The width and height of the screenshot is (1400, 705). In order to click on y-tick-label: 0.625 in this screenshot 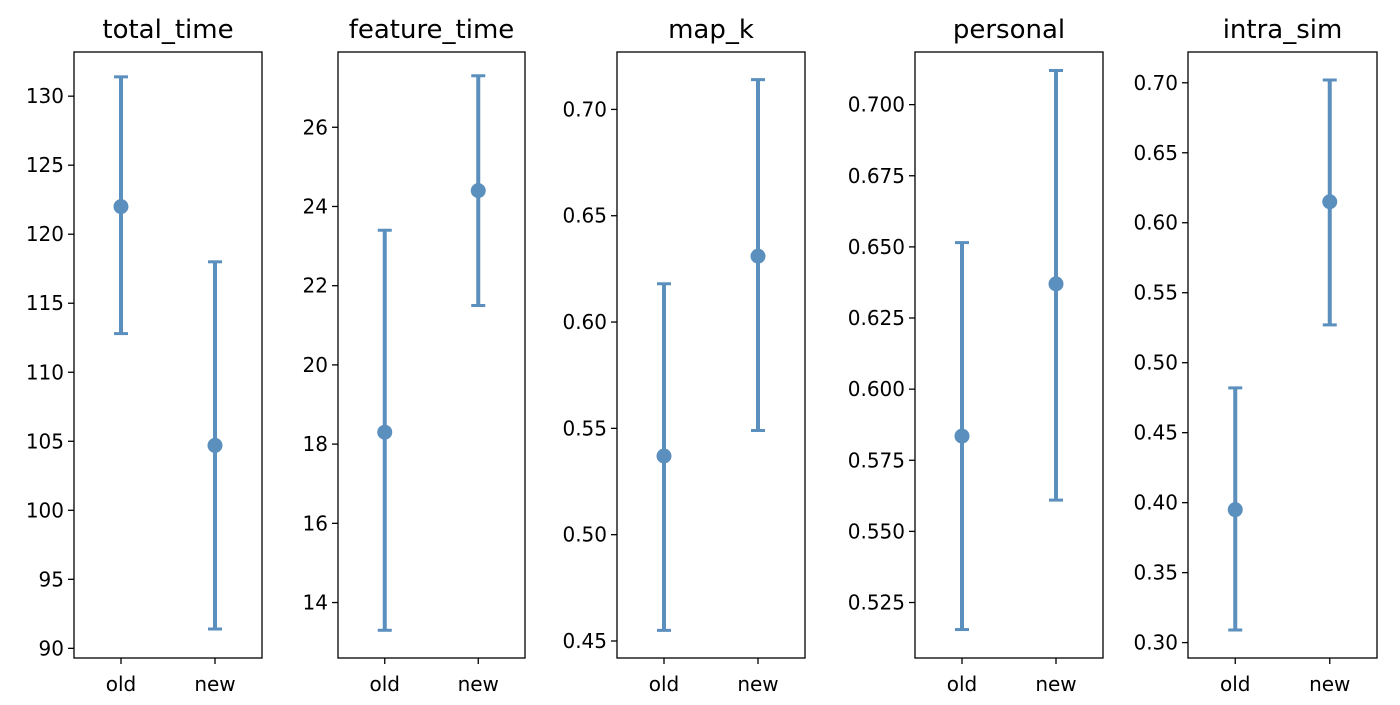, I will do `click(876, 318)`.